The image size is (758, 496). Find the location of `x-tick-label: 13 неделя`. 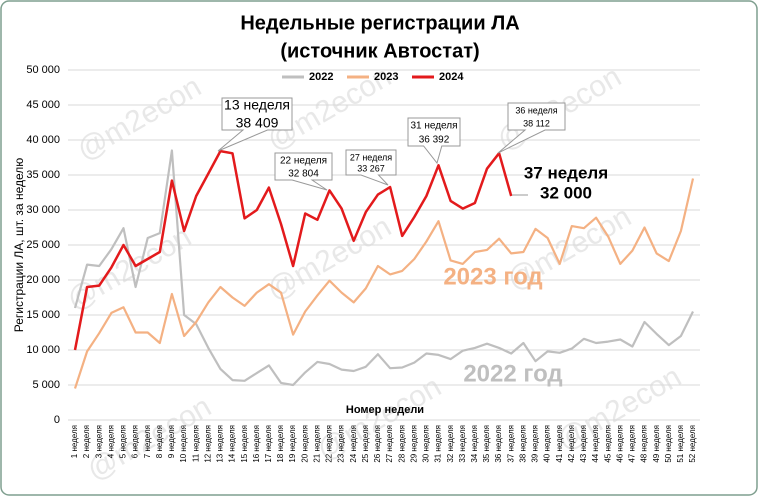

x-tick-label: 13 неделя is located at coordinates (220, 444).